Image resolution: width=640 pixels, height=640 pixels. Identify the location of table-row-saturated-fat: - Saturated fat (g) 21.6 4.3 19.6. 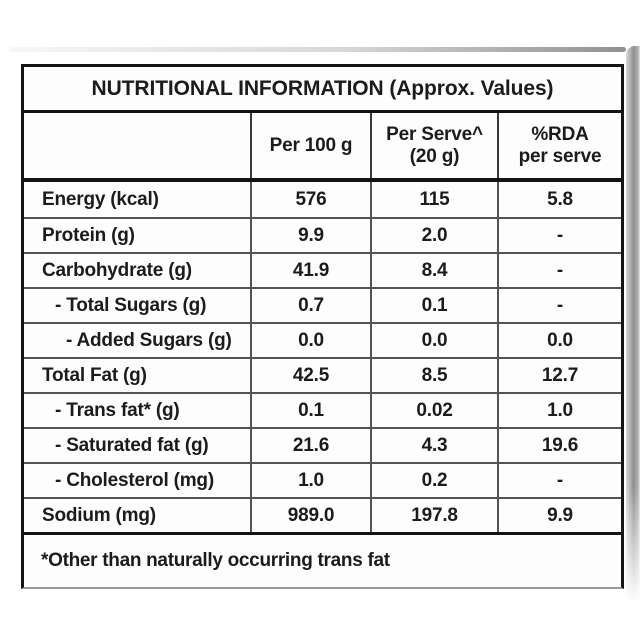
(322, 444).